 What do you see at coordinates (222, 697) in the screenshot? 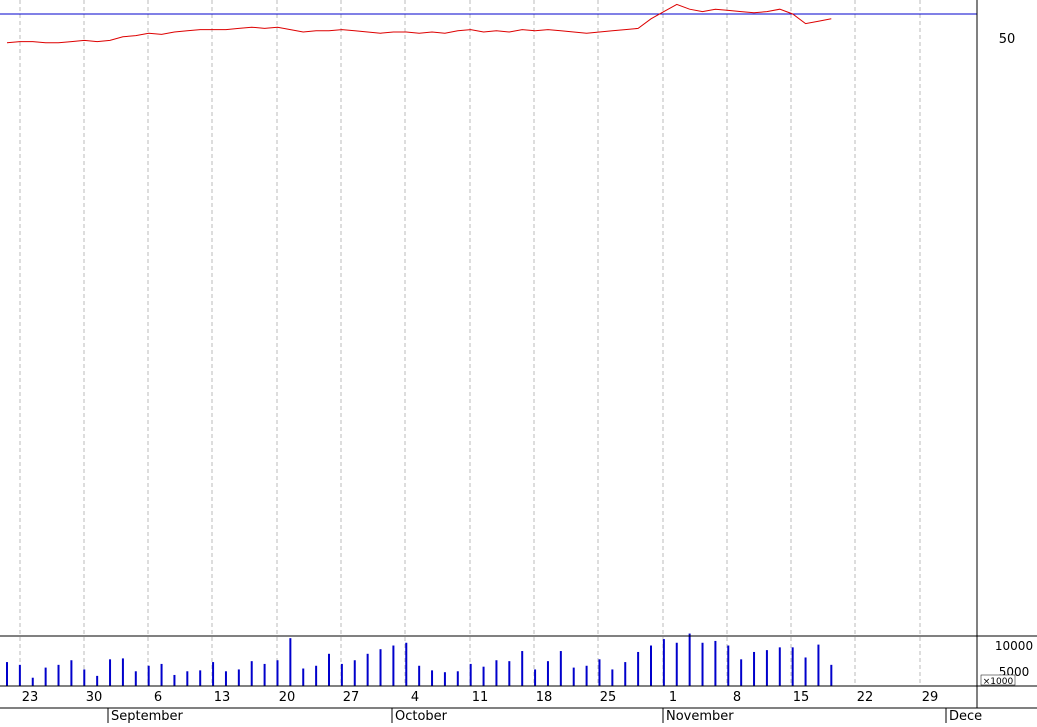
I see `date-tick-label-3: 13` at bounding box center [222, 697].